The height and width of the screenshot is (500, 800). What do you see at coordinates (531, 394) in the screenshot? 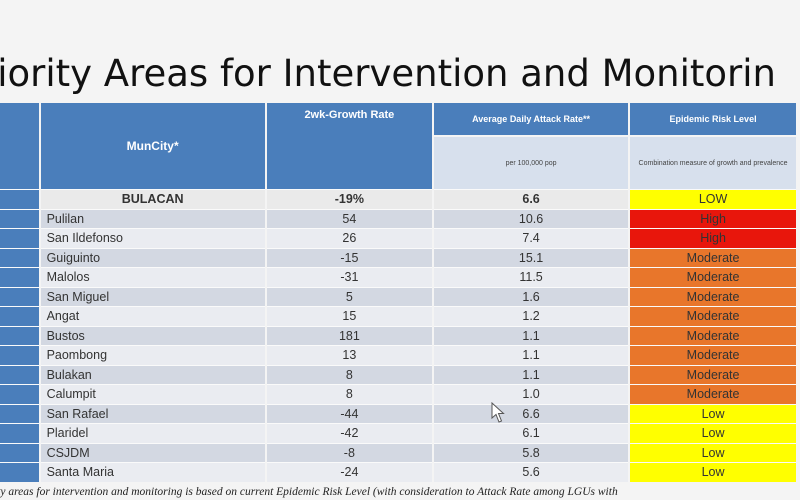
I see `attack-rate-cell: 1.0` at bounding box center [531, 394].